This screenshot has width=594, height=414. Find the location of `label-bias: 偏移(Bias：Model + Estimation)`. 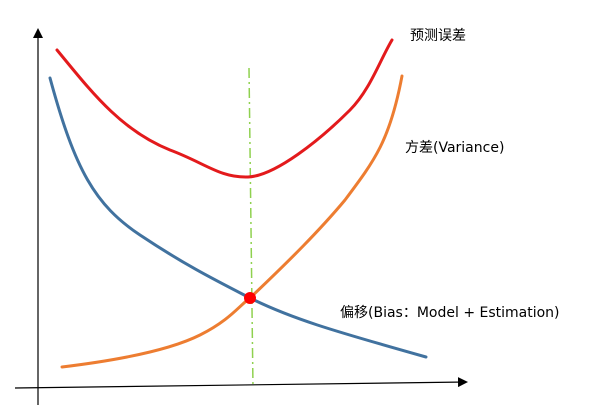

label-bias: 偏移(Bias：Model + Estimation) is located at coordinates (450, 313).